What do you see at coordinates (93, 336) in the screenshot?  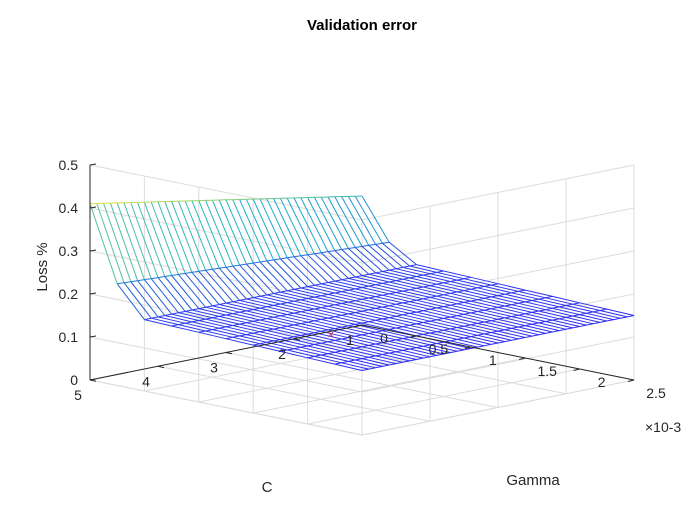 I see `z-tick-mark` at bounding box center [93, 336].